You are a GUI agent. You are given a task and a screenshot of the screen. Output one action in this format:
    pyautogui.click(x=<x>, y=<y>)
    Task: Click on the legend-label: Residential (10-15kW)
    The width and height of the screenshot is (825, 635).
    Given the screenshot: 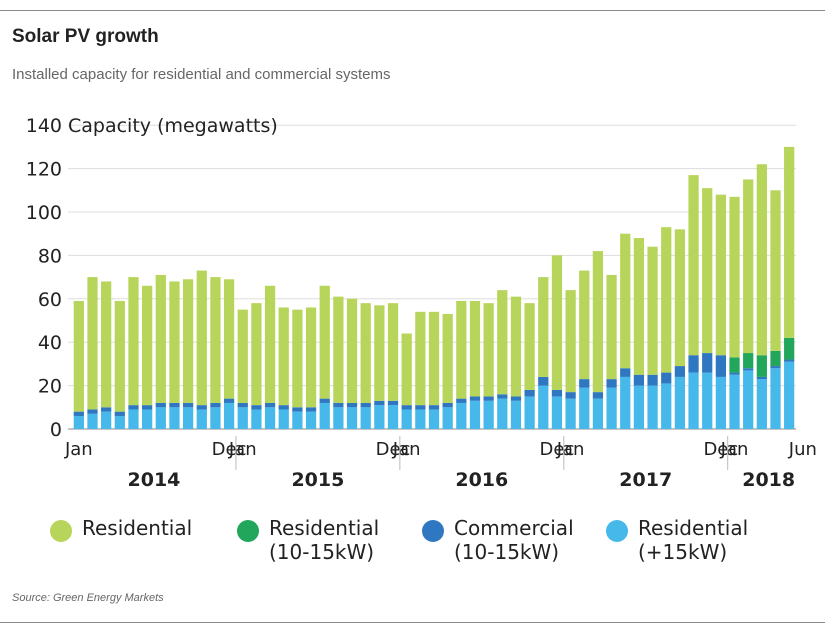 What is the action you would take?
    pyautogui.click(x=324, y=540)
    